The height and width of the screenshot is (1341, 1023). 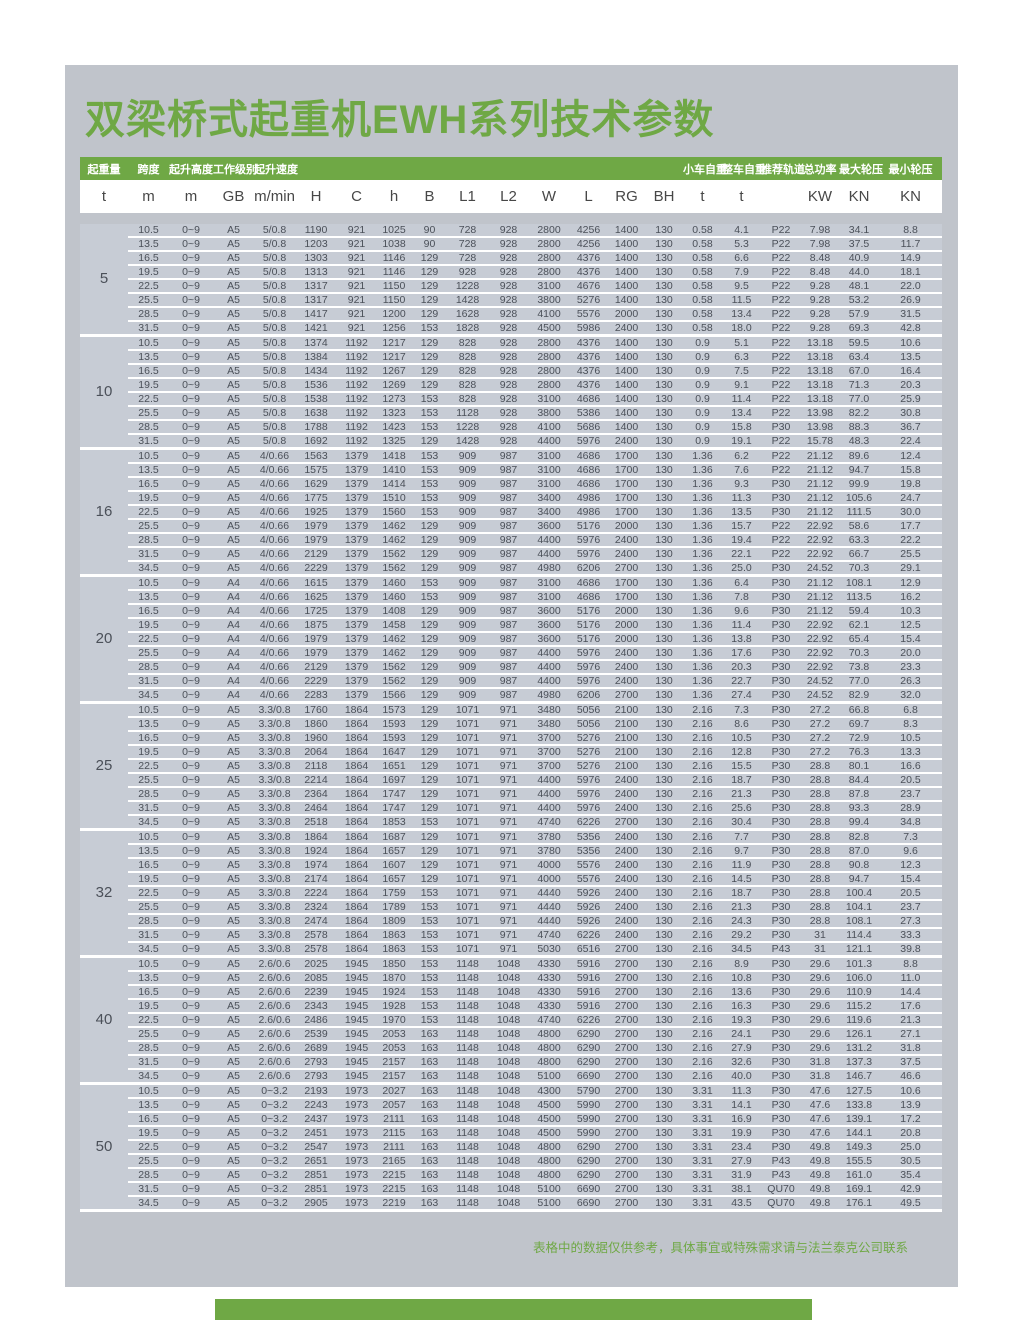 What do you see at coordinates (588, 244) in the screenshot?
I see `spec-cell: 4256` at bounding box center [588, 244].